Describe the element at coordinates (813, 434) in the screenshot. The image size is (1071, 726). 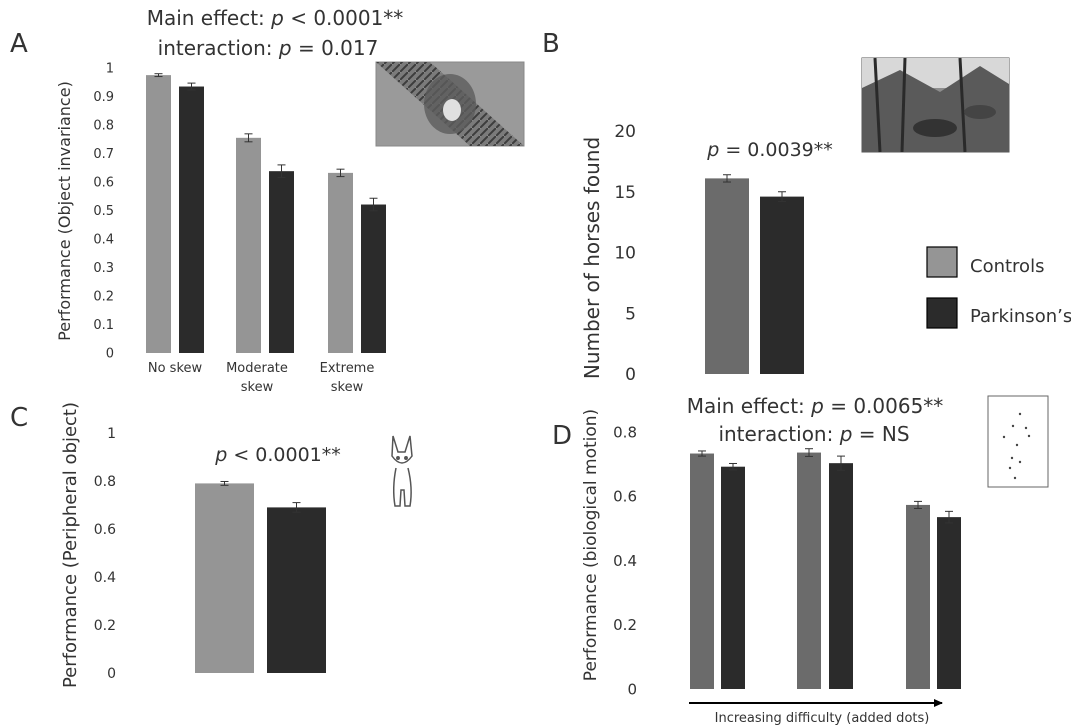
I see `panel-d-annotation-line2: interaction: p = NS` at that location.